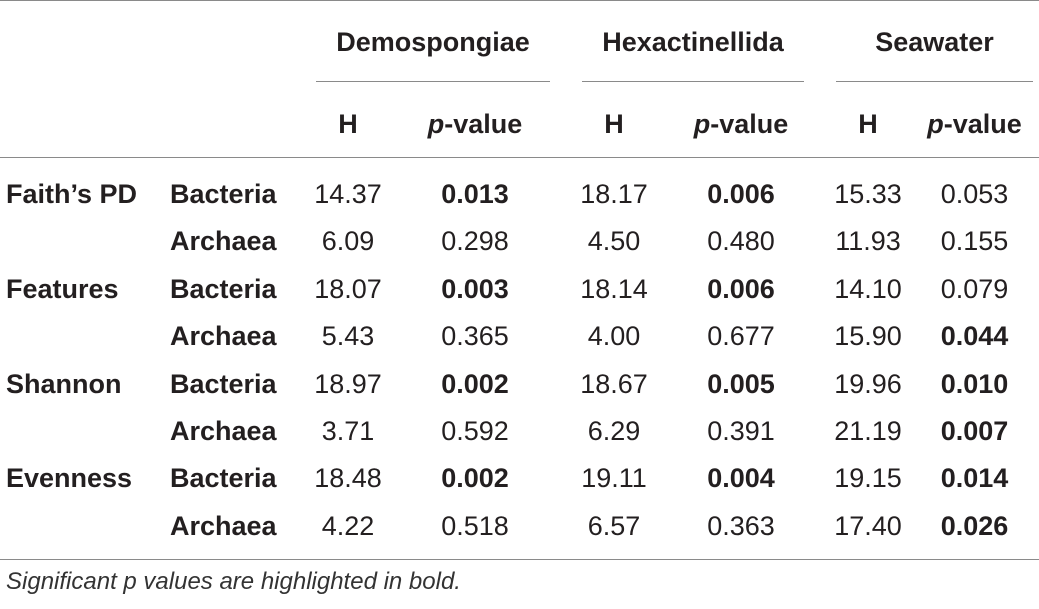  What do you see at coordinates (974, 384) in the screenshot?
I see `p-value: 0.010` at bounding box center [974, 384].